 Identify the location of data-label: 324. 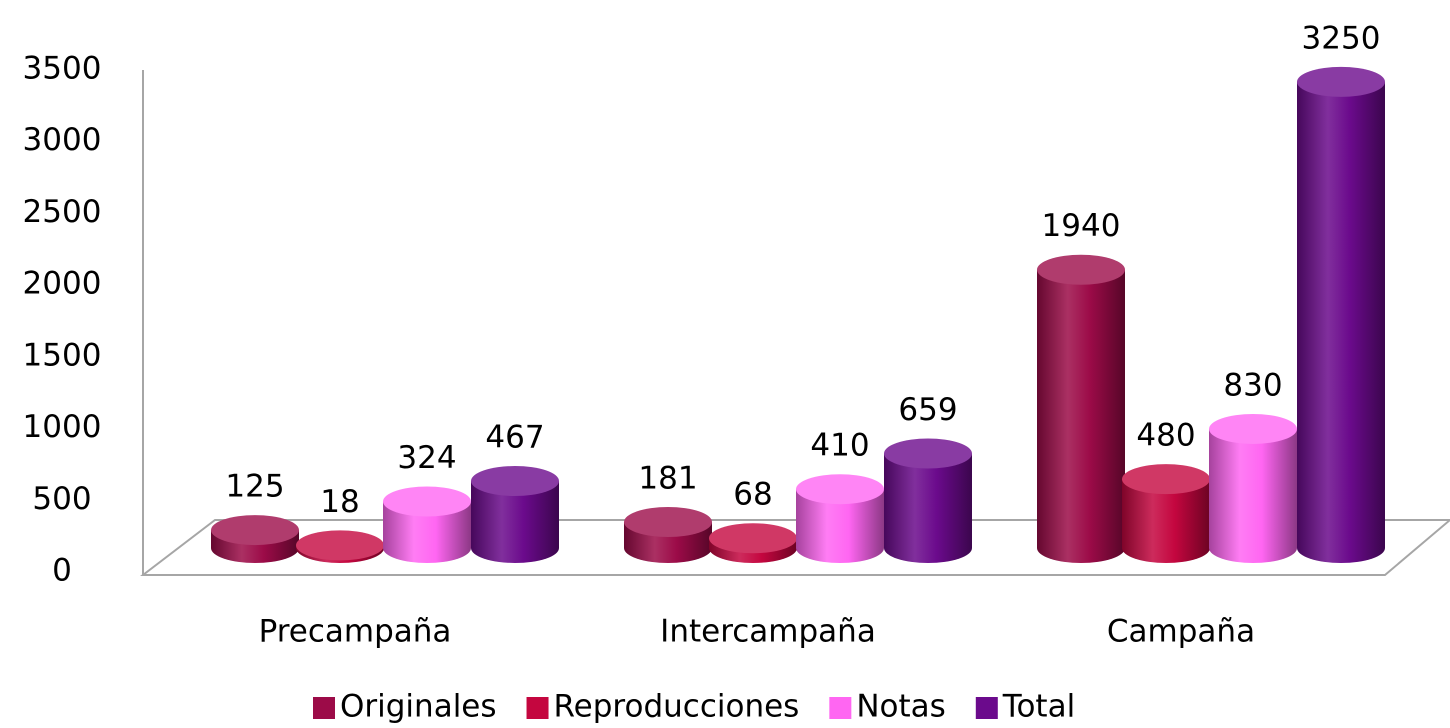
(426, 458).